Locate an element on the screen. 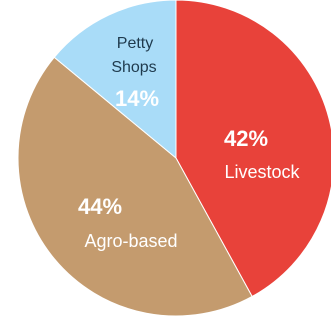 This screenshot has height=334, width=331. data-label-livestock-name-0: Livestock is located at coordinates (262, 172).